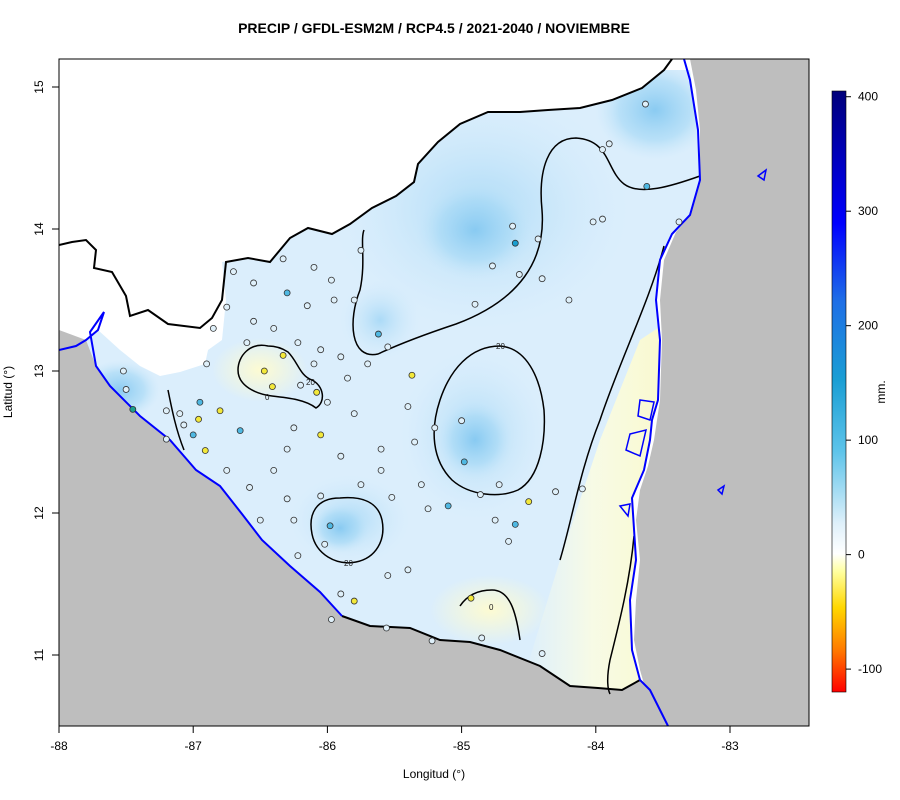  What do you see at coordinates (839, 391) in the screenshot?
I see `colorbar-scale` at bounding box center [839, 391].